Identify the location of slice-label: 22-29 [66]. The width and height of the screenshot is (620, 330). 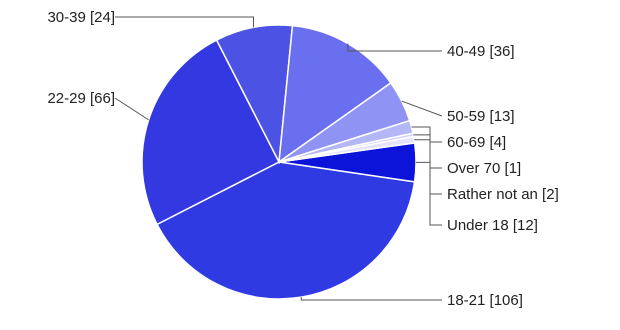
(81, 98).